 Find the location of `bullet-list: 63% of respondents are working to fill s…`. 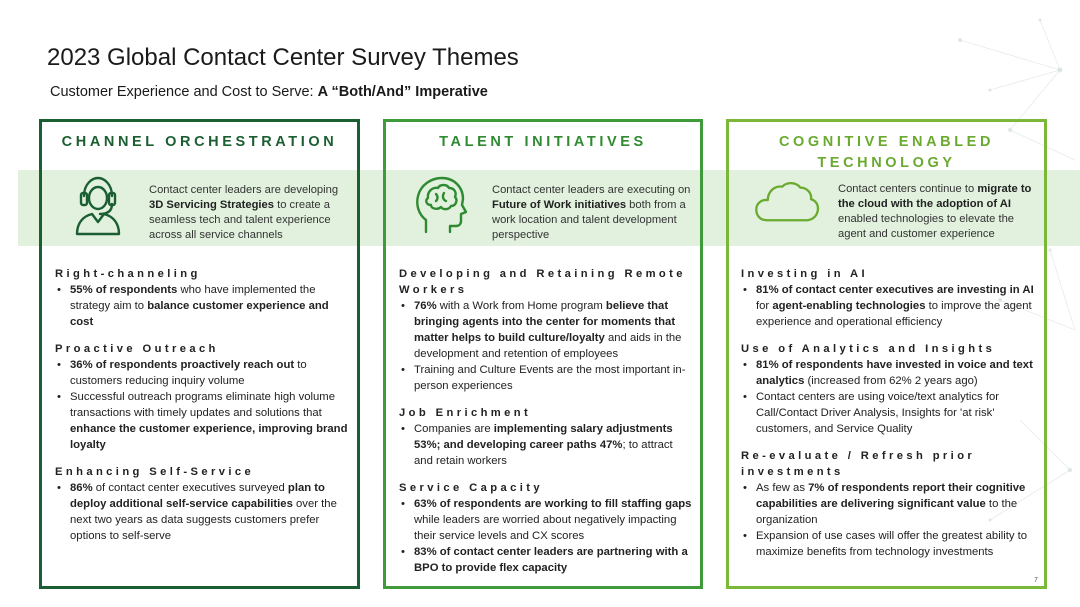

bullet-list: 63% of respondents are working to fill s… is located at coordinates (545, 536).